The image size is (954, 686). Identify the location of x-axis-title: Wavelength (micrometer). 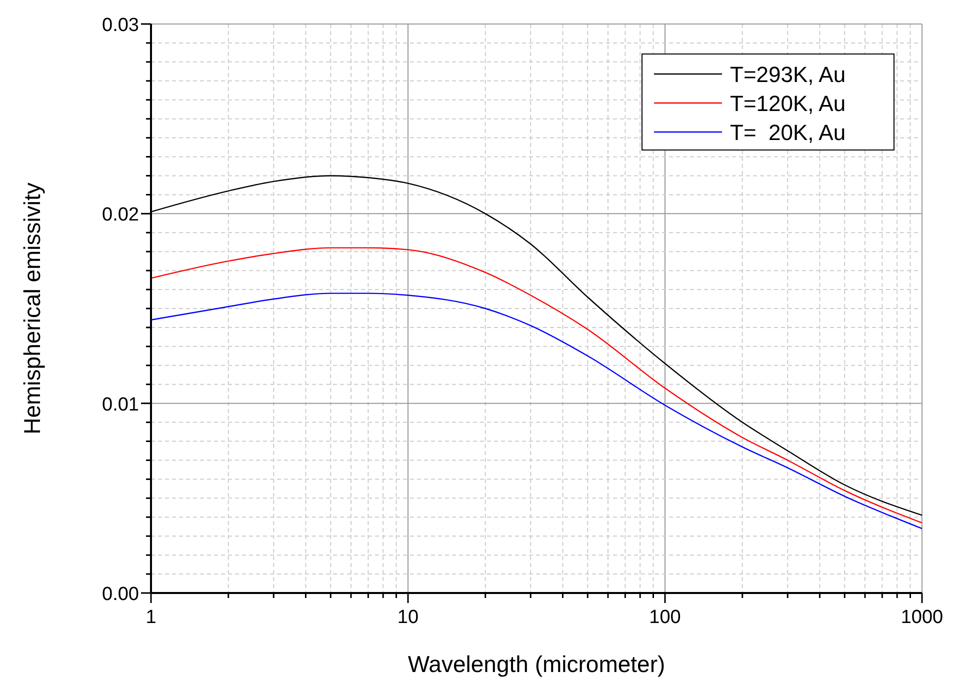
(537, 664).